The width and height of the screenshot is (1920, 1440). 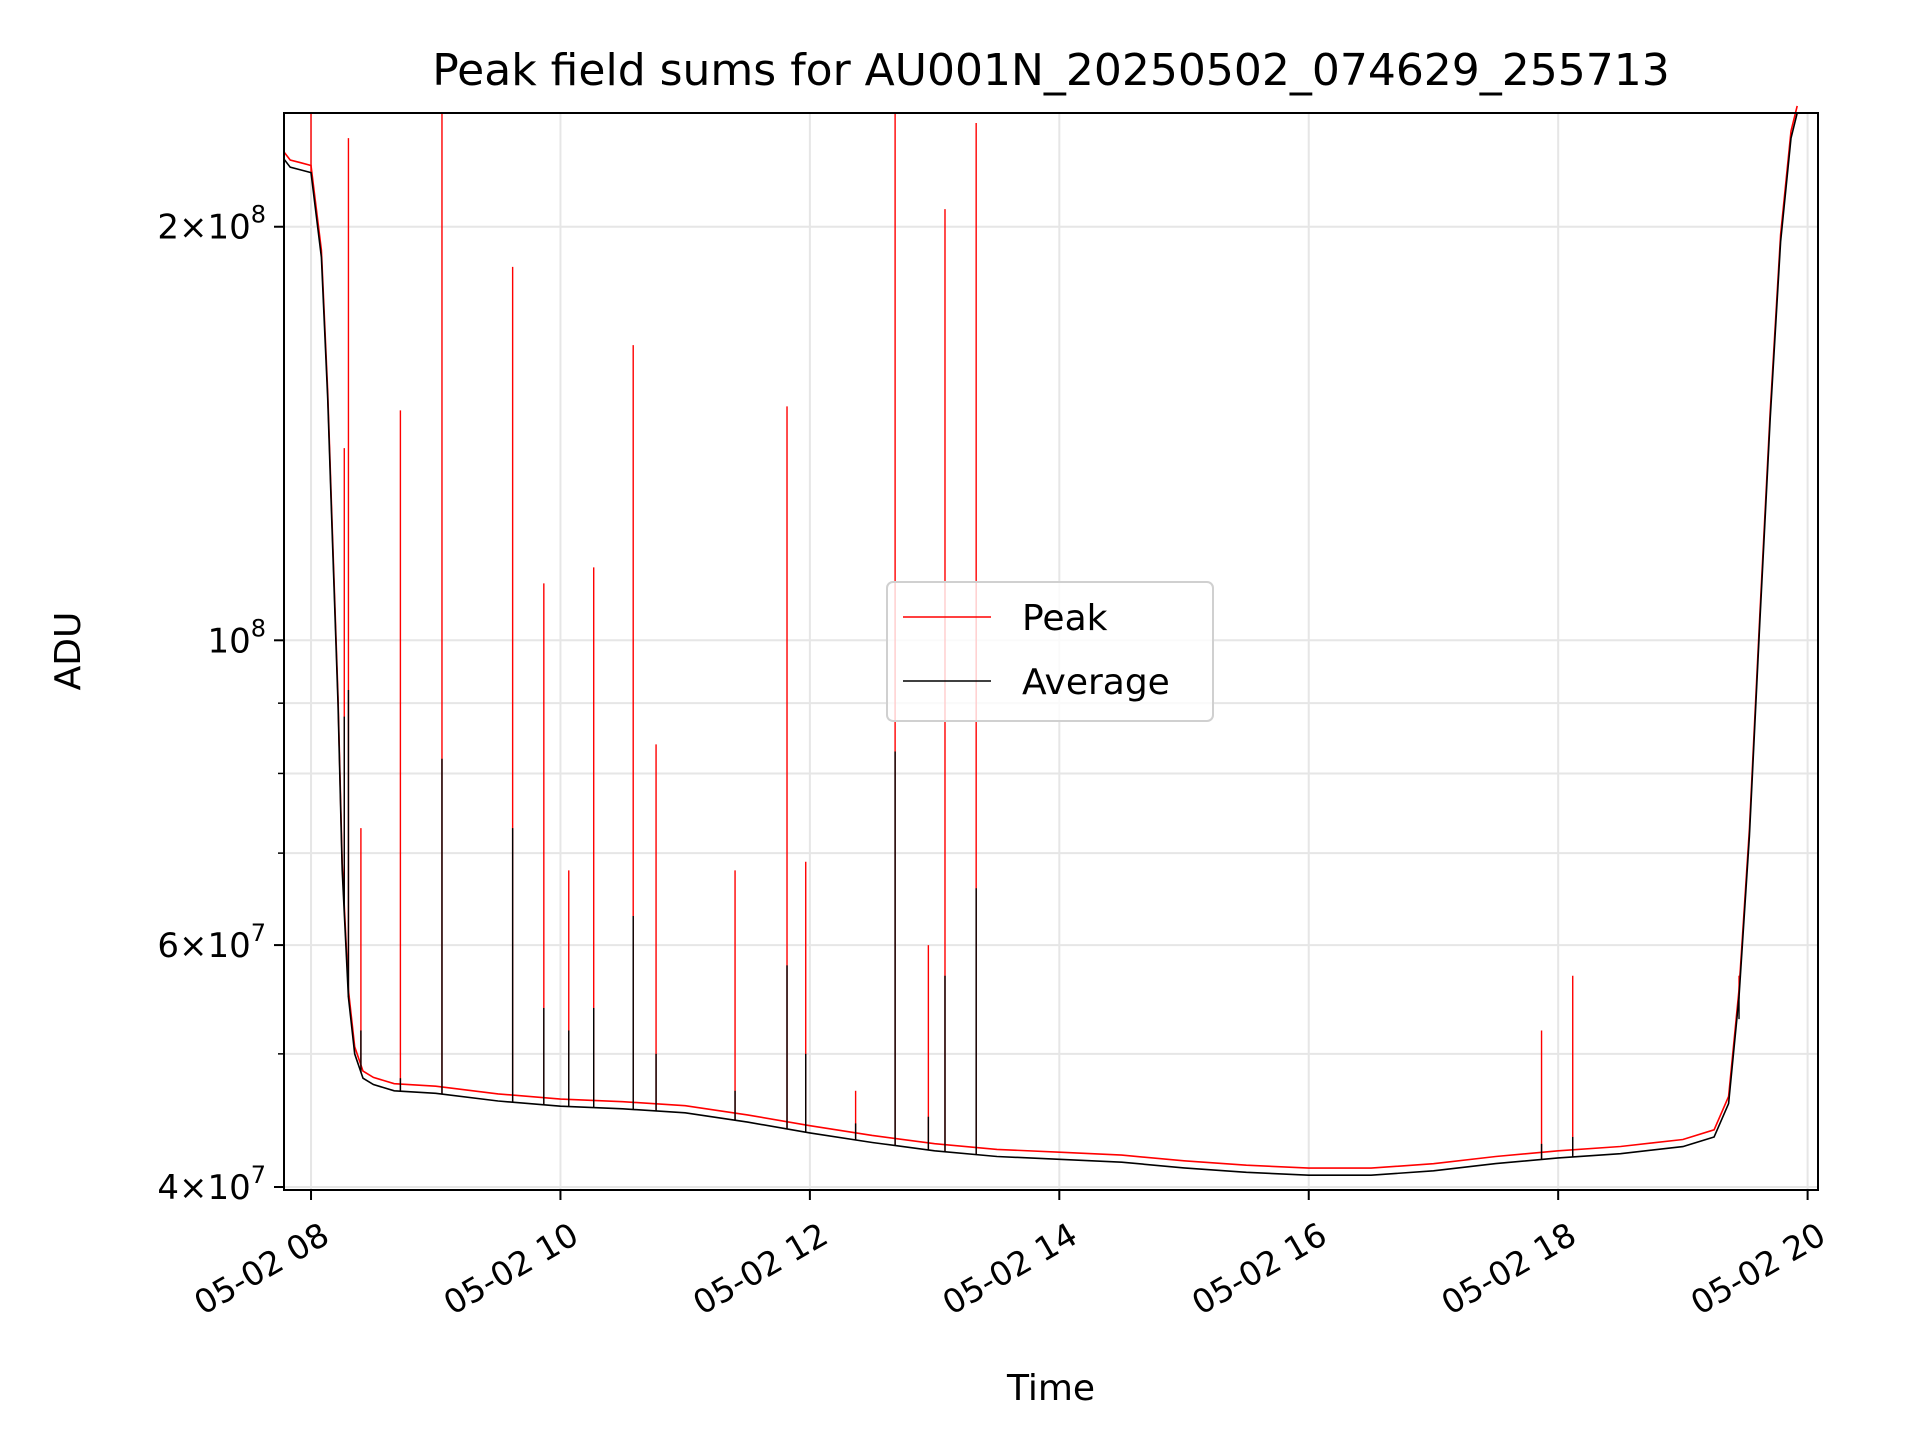 I want to click on y-axis: 4×107 6×107 108 2×108, so click(x=220, y=704).